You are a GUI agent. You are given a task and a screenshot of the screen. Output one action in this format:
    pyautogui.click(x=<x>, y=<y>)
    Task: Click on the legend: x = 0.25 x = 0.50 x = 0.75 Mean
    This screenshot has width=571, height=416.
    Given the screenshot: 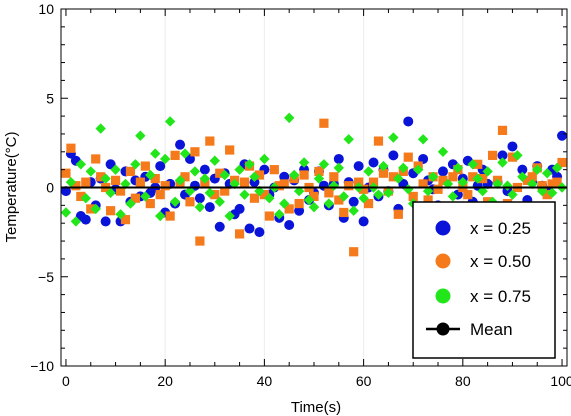 What is the action you would take?
    pyautogui.click(x=484, y=280)
    